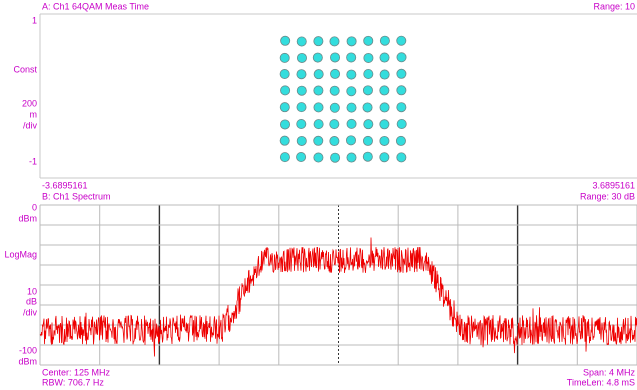  What do you see at coordinates (65, 185) in the screenshot?
I see `x-min: -3.6895161` at bounding box center [65, 185].